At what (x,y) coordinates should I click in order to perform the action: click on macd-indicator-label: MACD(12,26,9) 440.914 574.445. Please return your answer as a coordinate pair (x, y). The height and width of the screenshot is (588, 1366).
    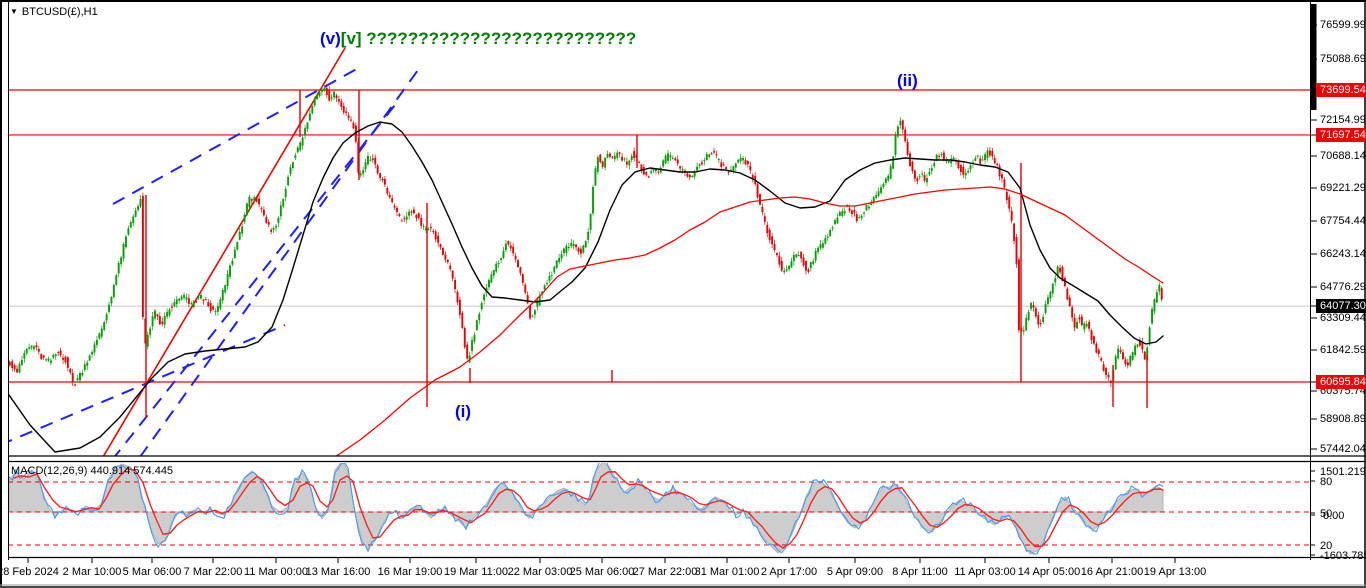
    Looking at the image, I should click on (92, 471).